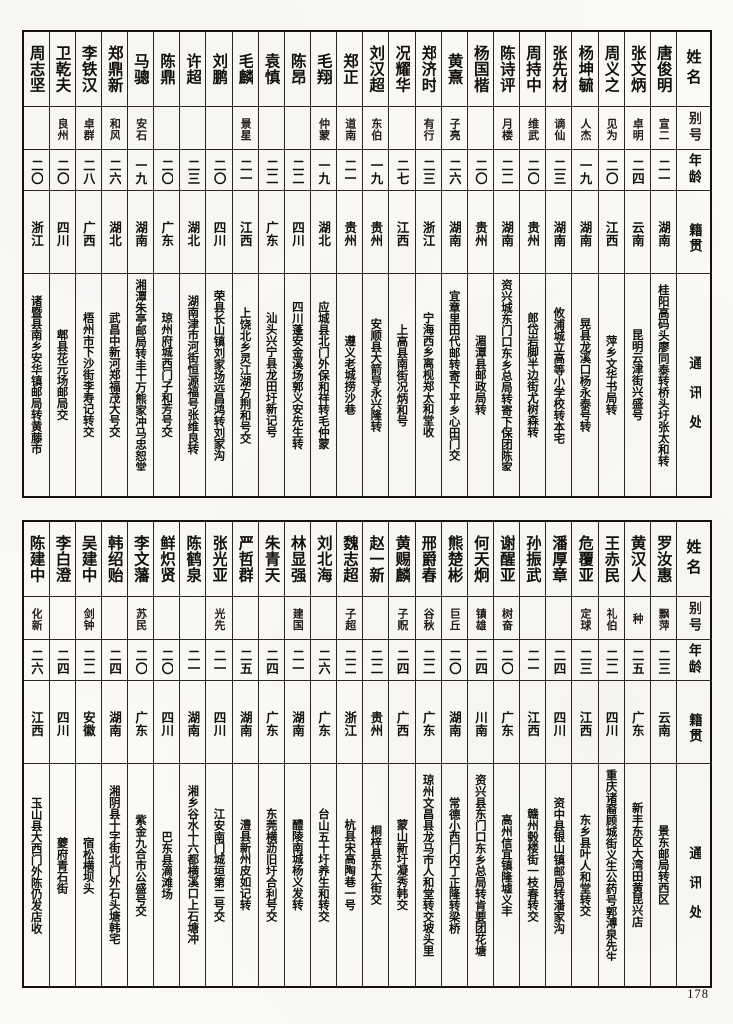 The image size is (733, 1024). I want to click on cell-alias: 维武, so click(533, 128).